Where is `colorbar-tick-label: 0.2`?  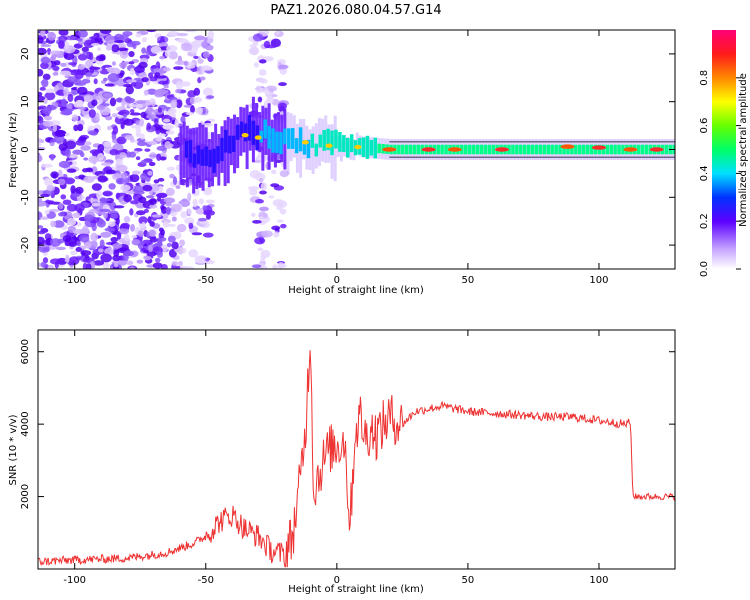
colorbar-tick-label: 0.2 is located at coordinates (704, 221).